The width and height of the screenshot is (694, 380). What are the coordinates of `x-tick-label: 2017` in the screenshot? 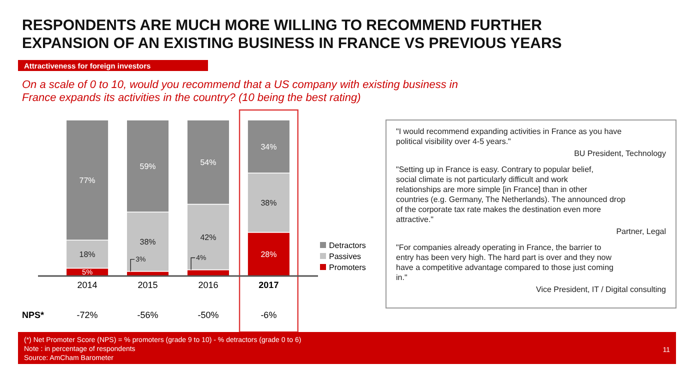 It's located at (268, 285).